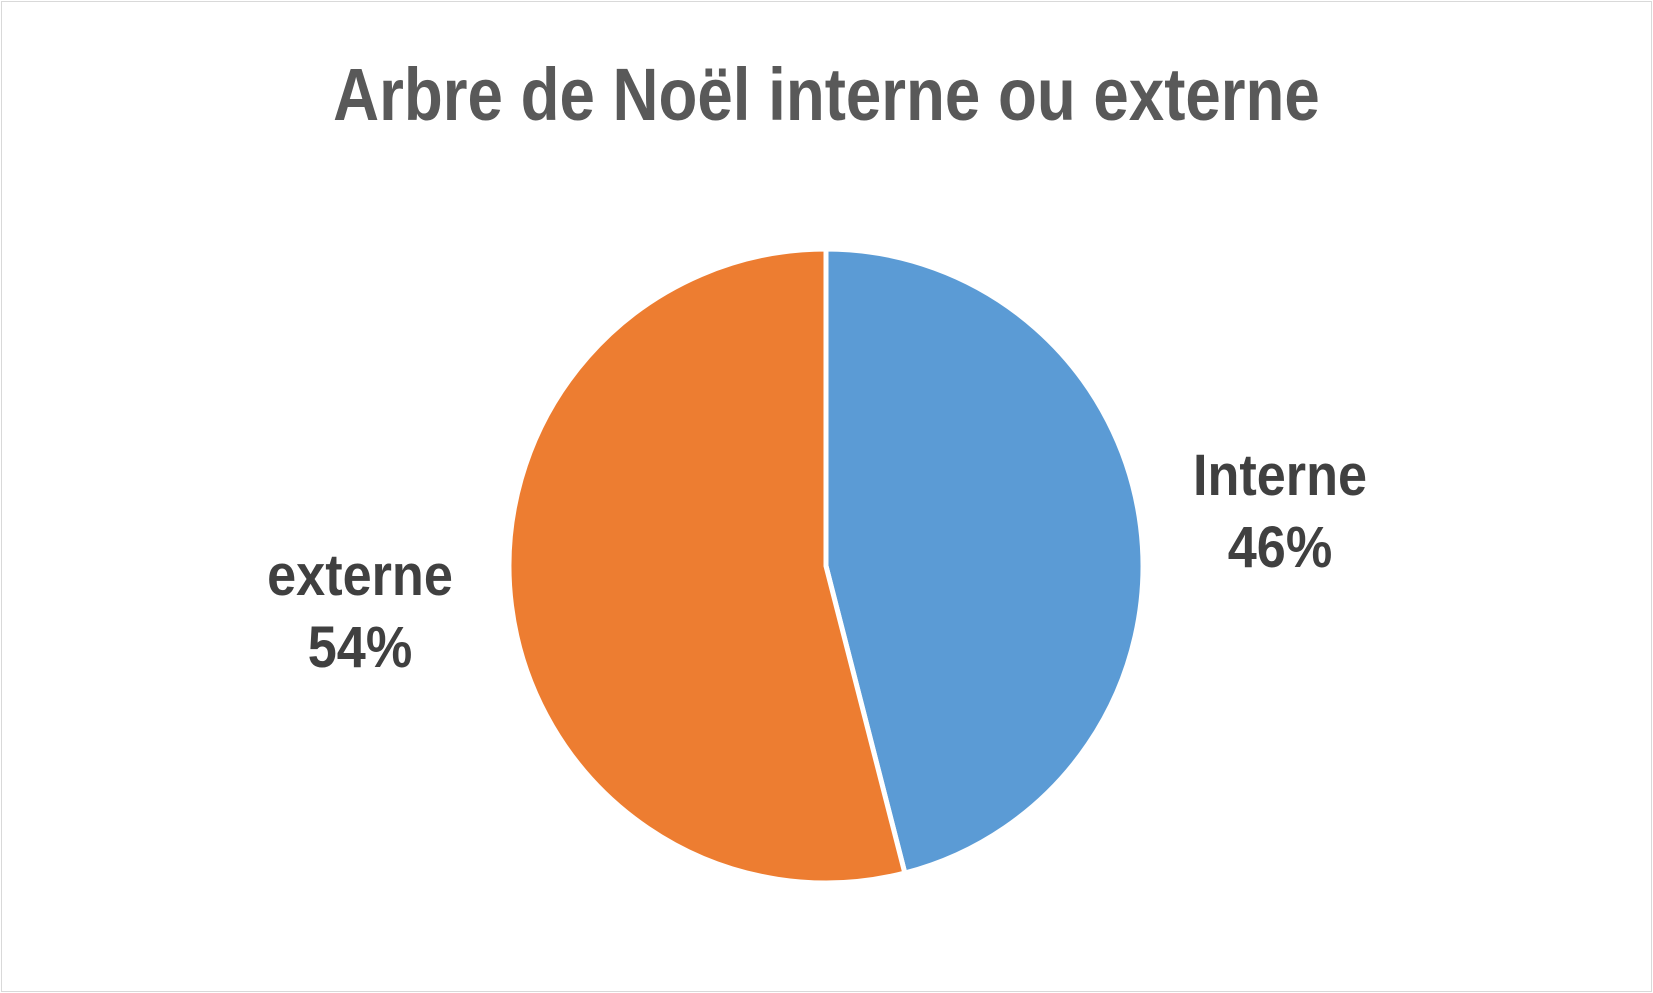 The height and width of the screenshot is (993, 1653). I want to click on label-category: Interne, so click(1280, 475).